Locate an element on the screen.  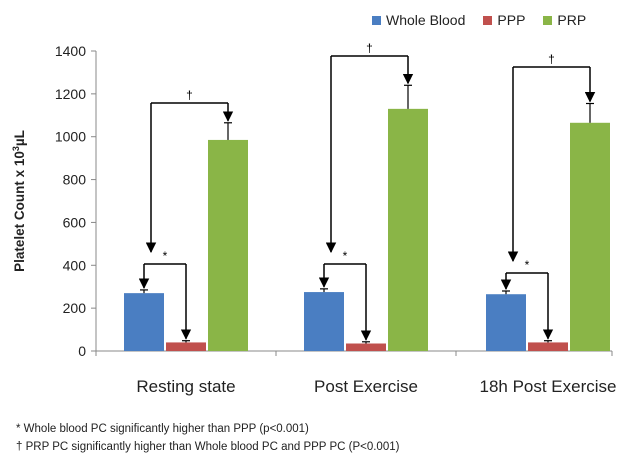
y-tick-label: 1000 is located at coordinates (70, 137).